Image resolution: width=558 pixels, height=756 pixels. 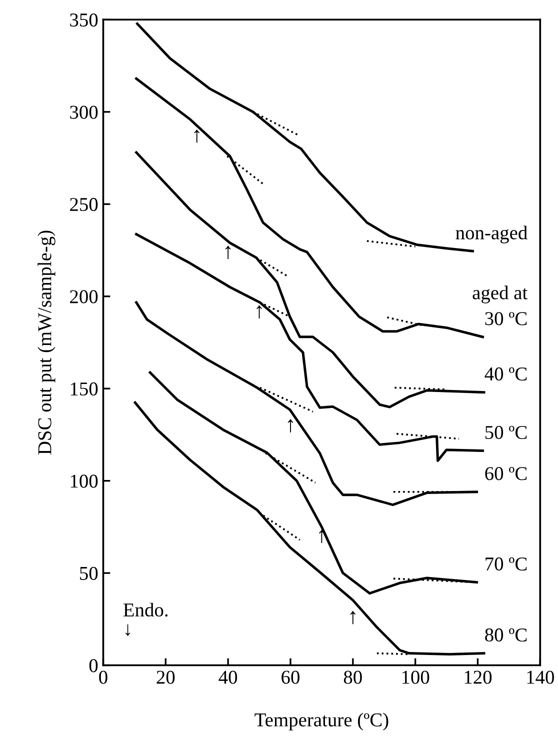 I want to click on y-axis-title: DSC out put (mW/sample-g), so click(x=47, y=342).